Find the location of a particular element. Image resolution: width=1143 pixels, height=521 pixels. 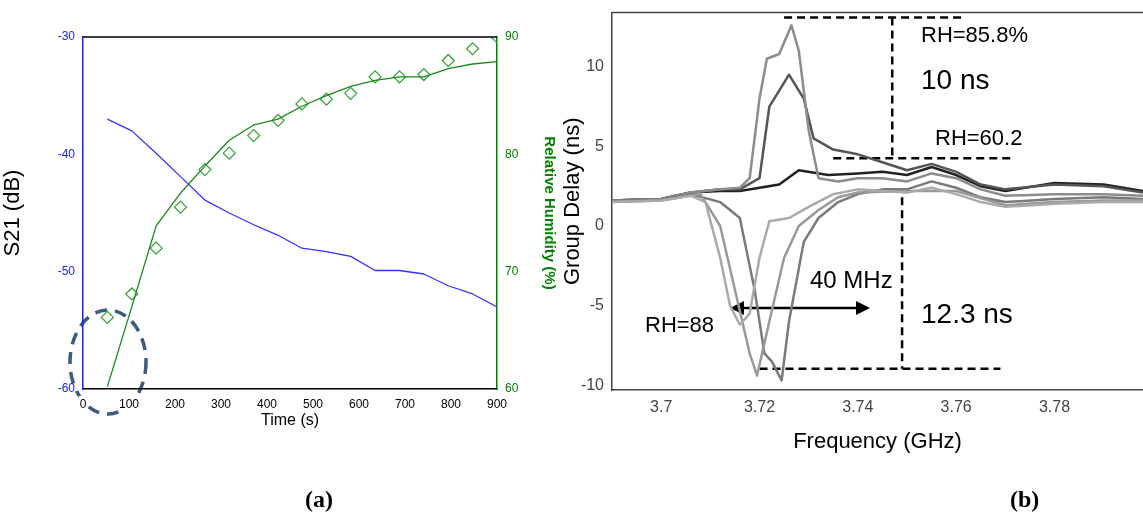

annotation: RH=88 is located at coordinates (680, 324).